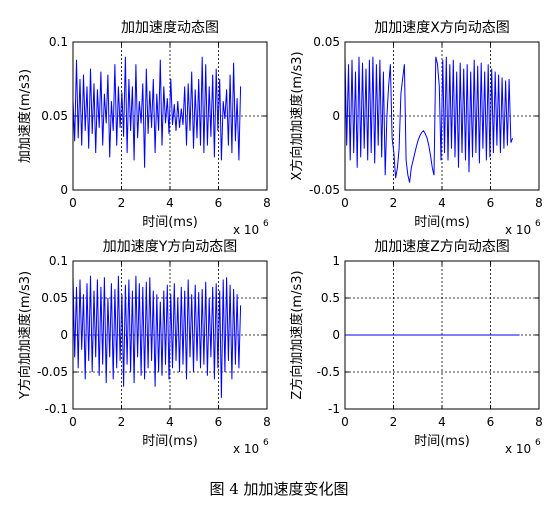 This screenshot has width=558, height=512. What do you see at coordinates (330, 298) in the screenshot?
I see `y-tick-label: 0.5` at bounding box center [330, 298].